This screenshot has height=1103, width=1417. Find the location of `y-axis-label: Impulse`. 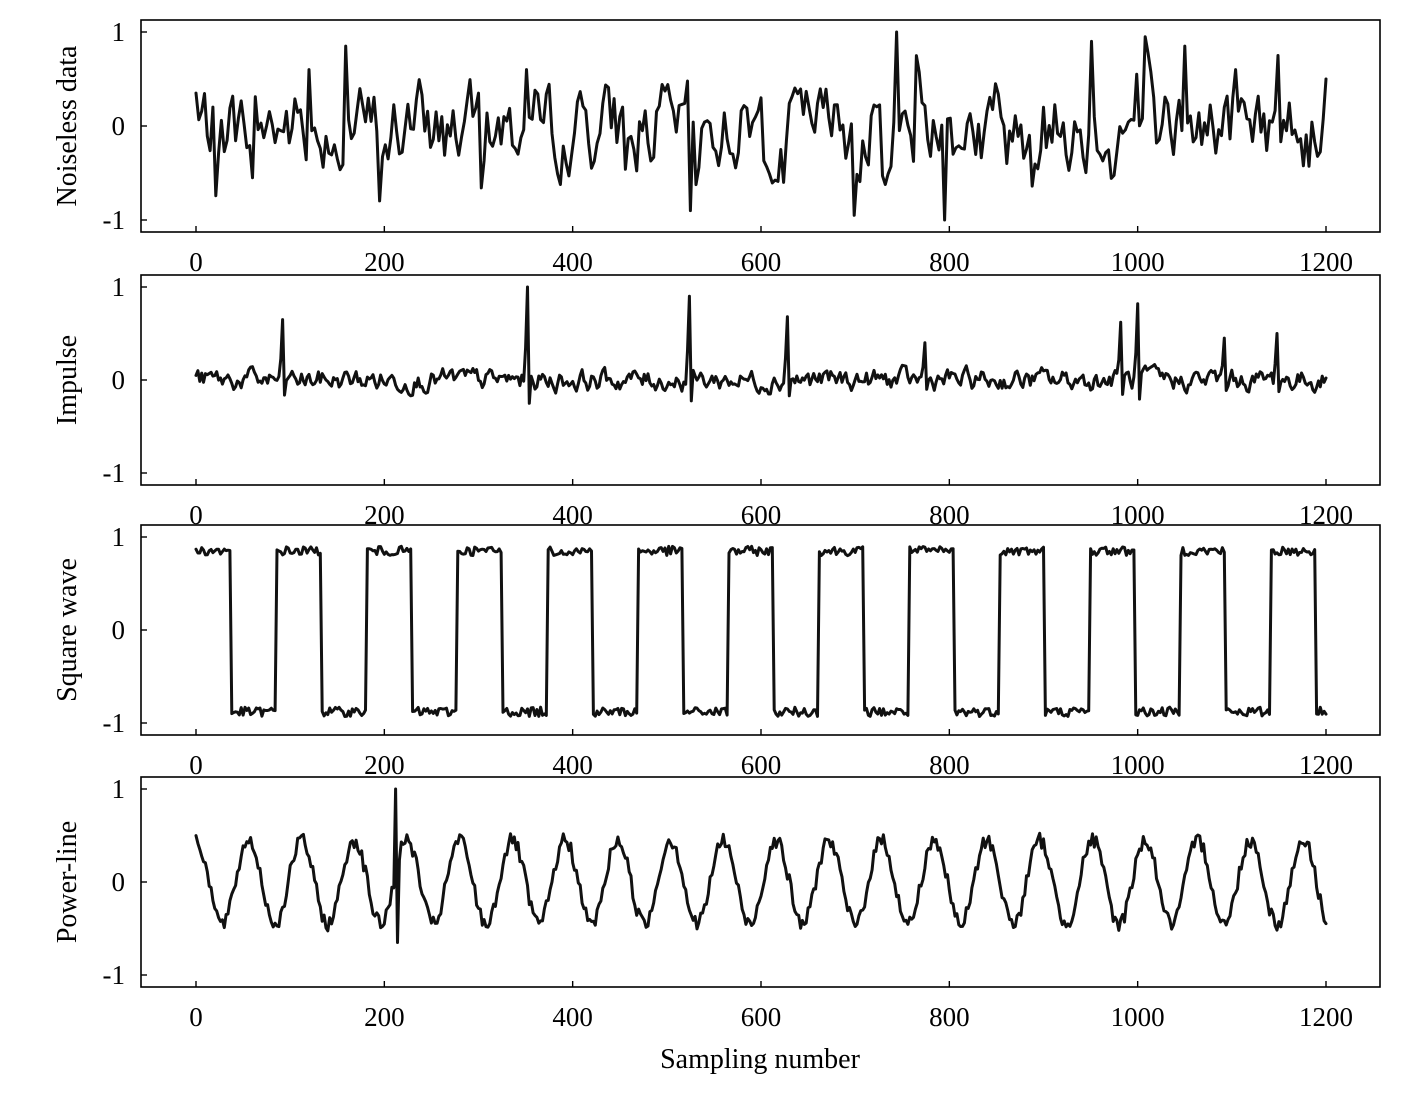

y-axis-label: Impulse is located at coordinates (67, 380).